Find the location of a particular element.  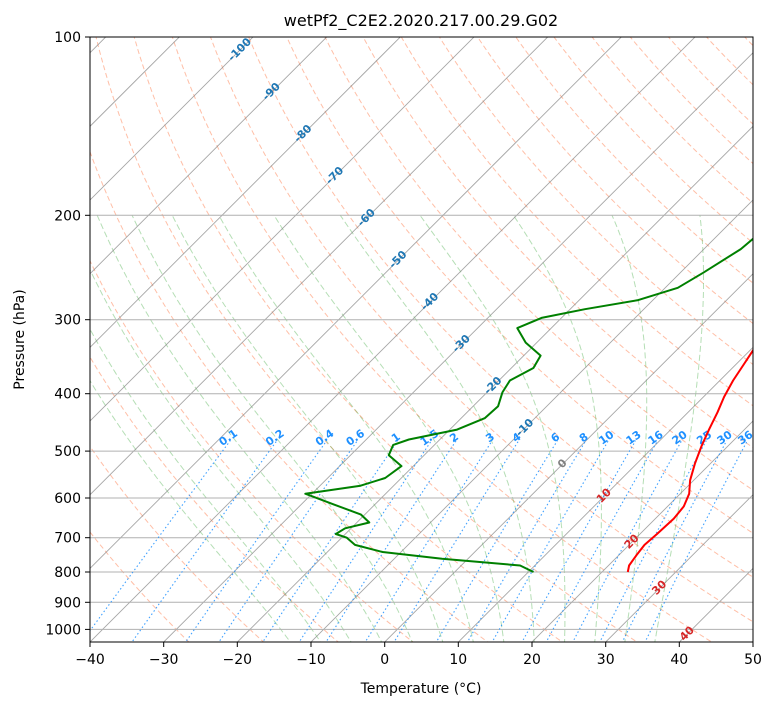

y-tick-label: 200 is located at coordinates (67, 216).